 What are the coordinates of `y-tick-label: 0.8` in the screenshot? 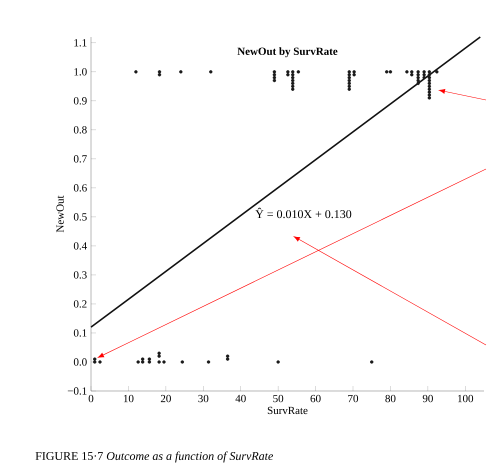 It's located at (80, 130).